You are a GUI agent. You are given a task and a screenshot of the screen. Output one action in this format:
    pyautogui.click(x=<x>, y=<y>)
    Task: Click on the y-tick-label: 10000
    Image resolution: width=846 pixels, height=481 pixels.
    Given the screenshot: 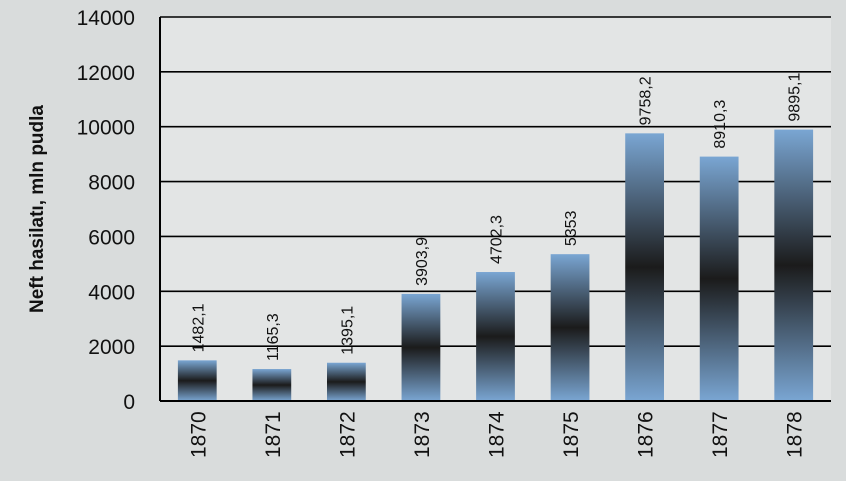 What is the action you would take?
    pyautogui.click(x=106, y=128)
    